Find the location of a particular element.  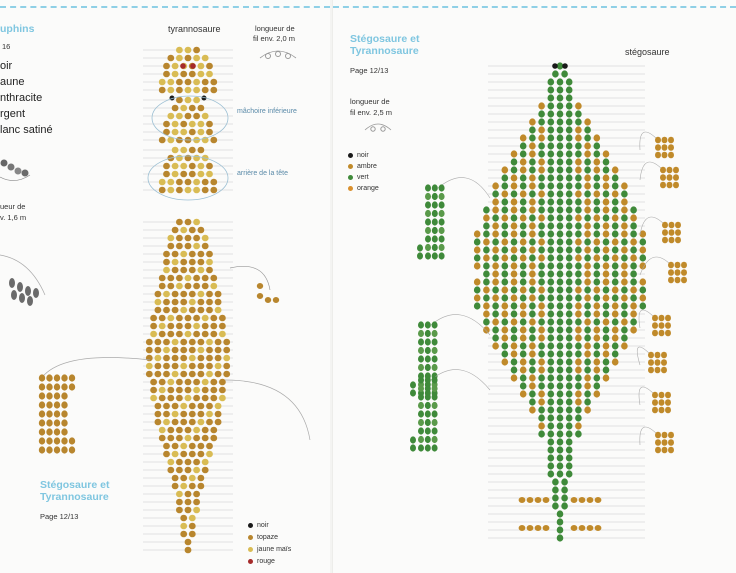

legend-swatch is located at coordinates (250, 537).